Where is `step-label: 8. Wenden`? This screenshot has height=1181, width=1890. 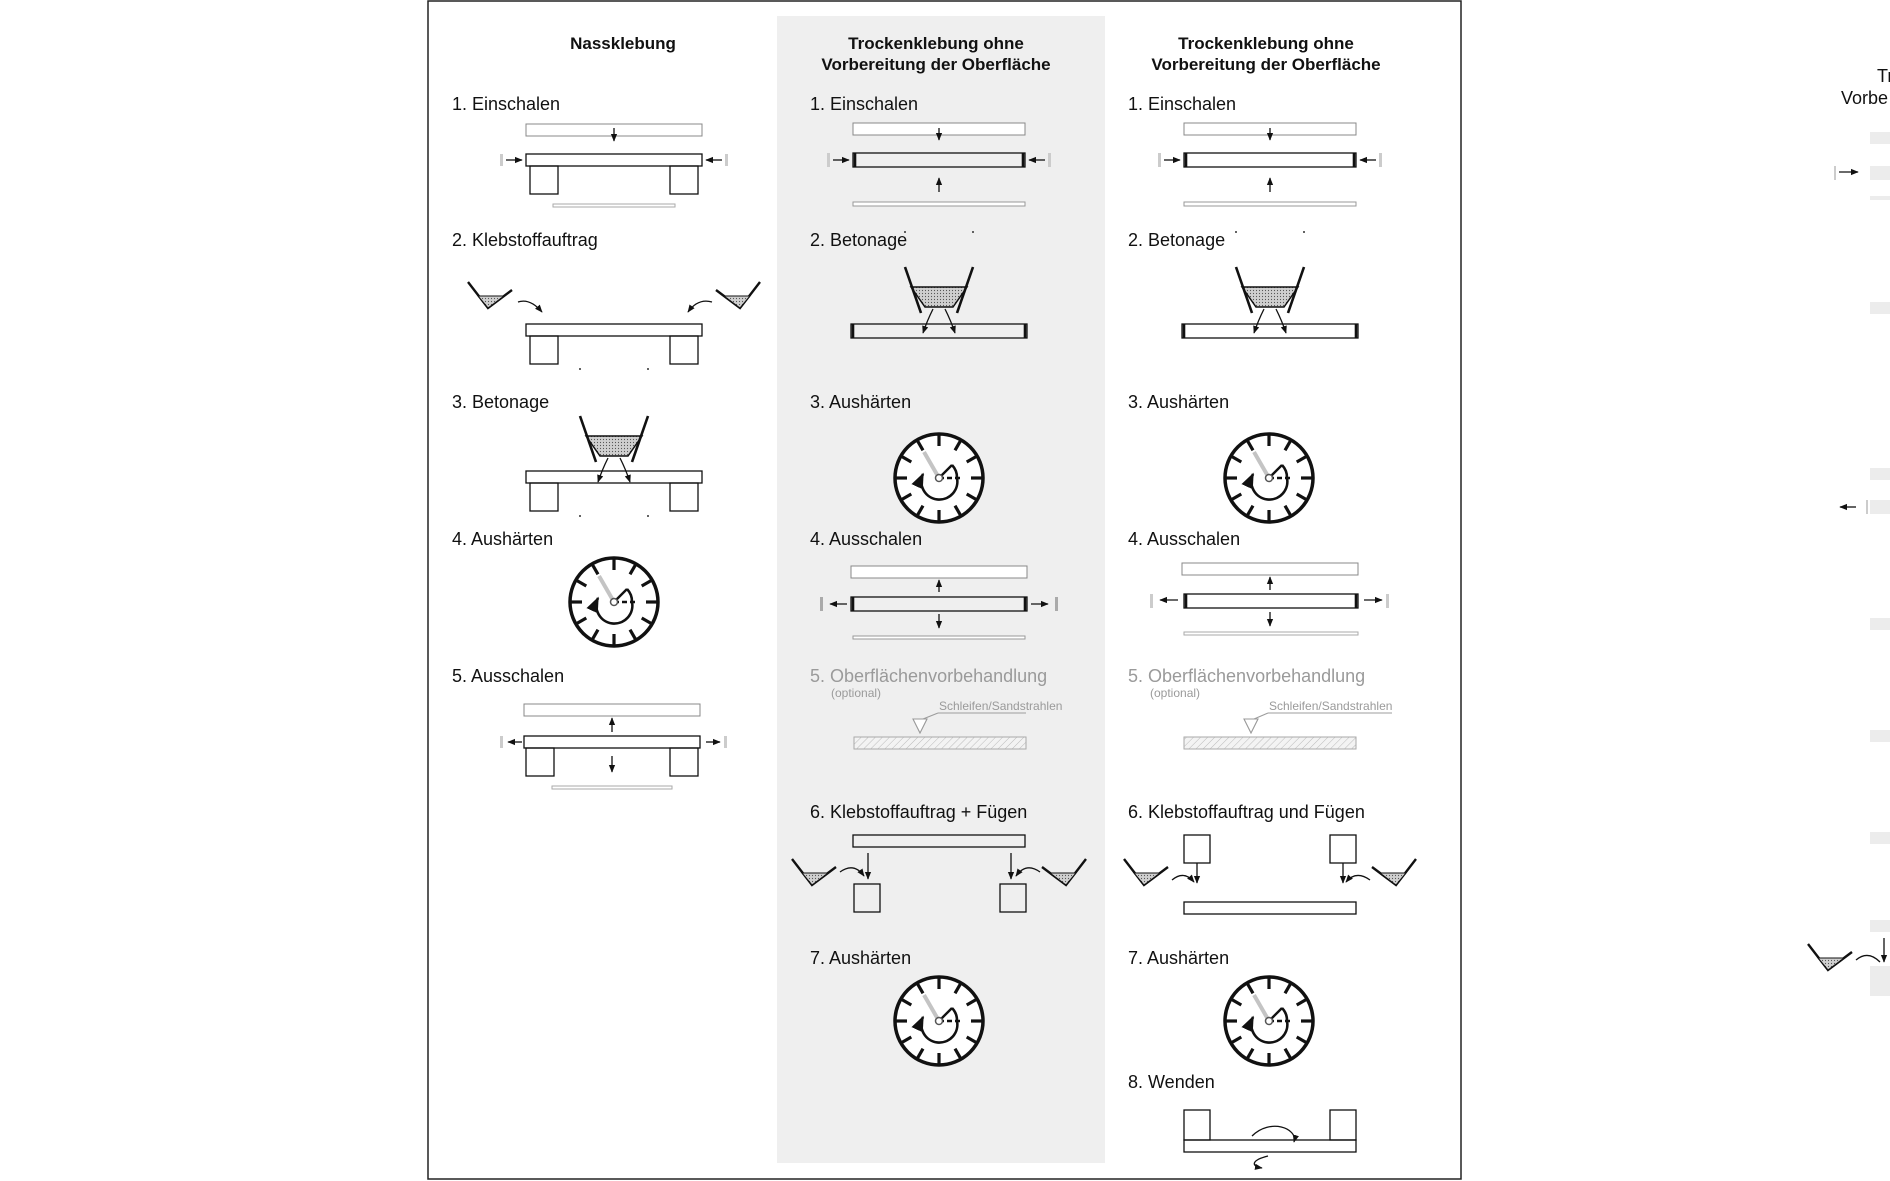 step-label: 8. Wenden is located at coordinates (1171, 1082).